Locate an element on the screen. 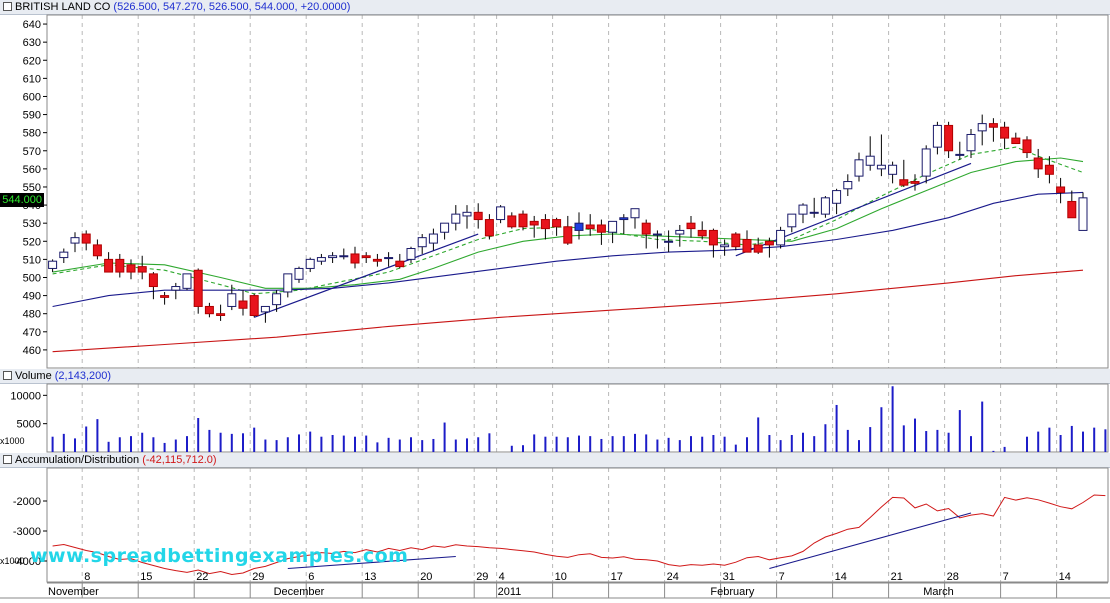 Image resolution: width=1110 pixels, height=603 pixels. volume-panel-name: Volume is located at coordinates (33, 376).